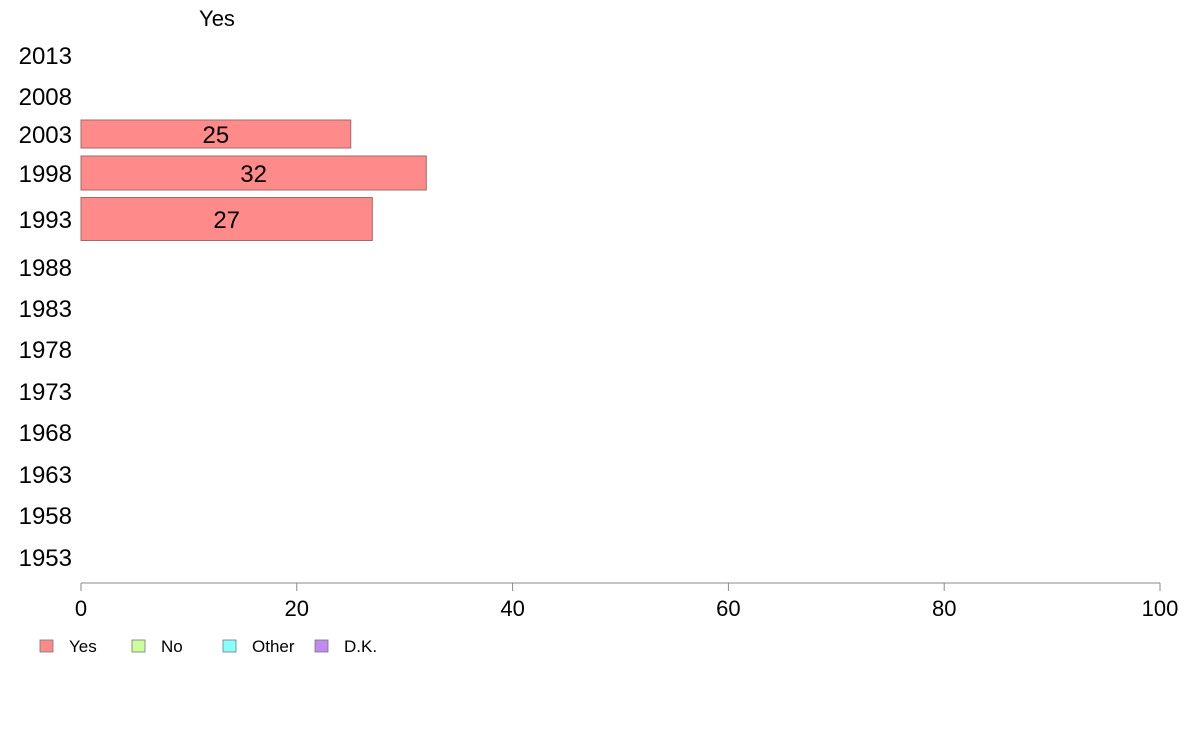  I want to click on x-tick-label-40: 40, so click(512, 608).